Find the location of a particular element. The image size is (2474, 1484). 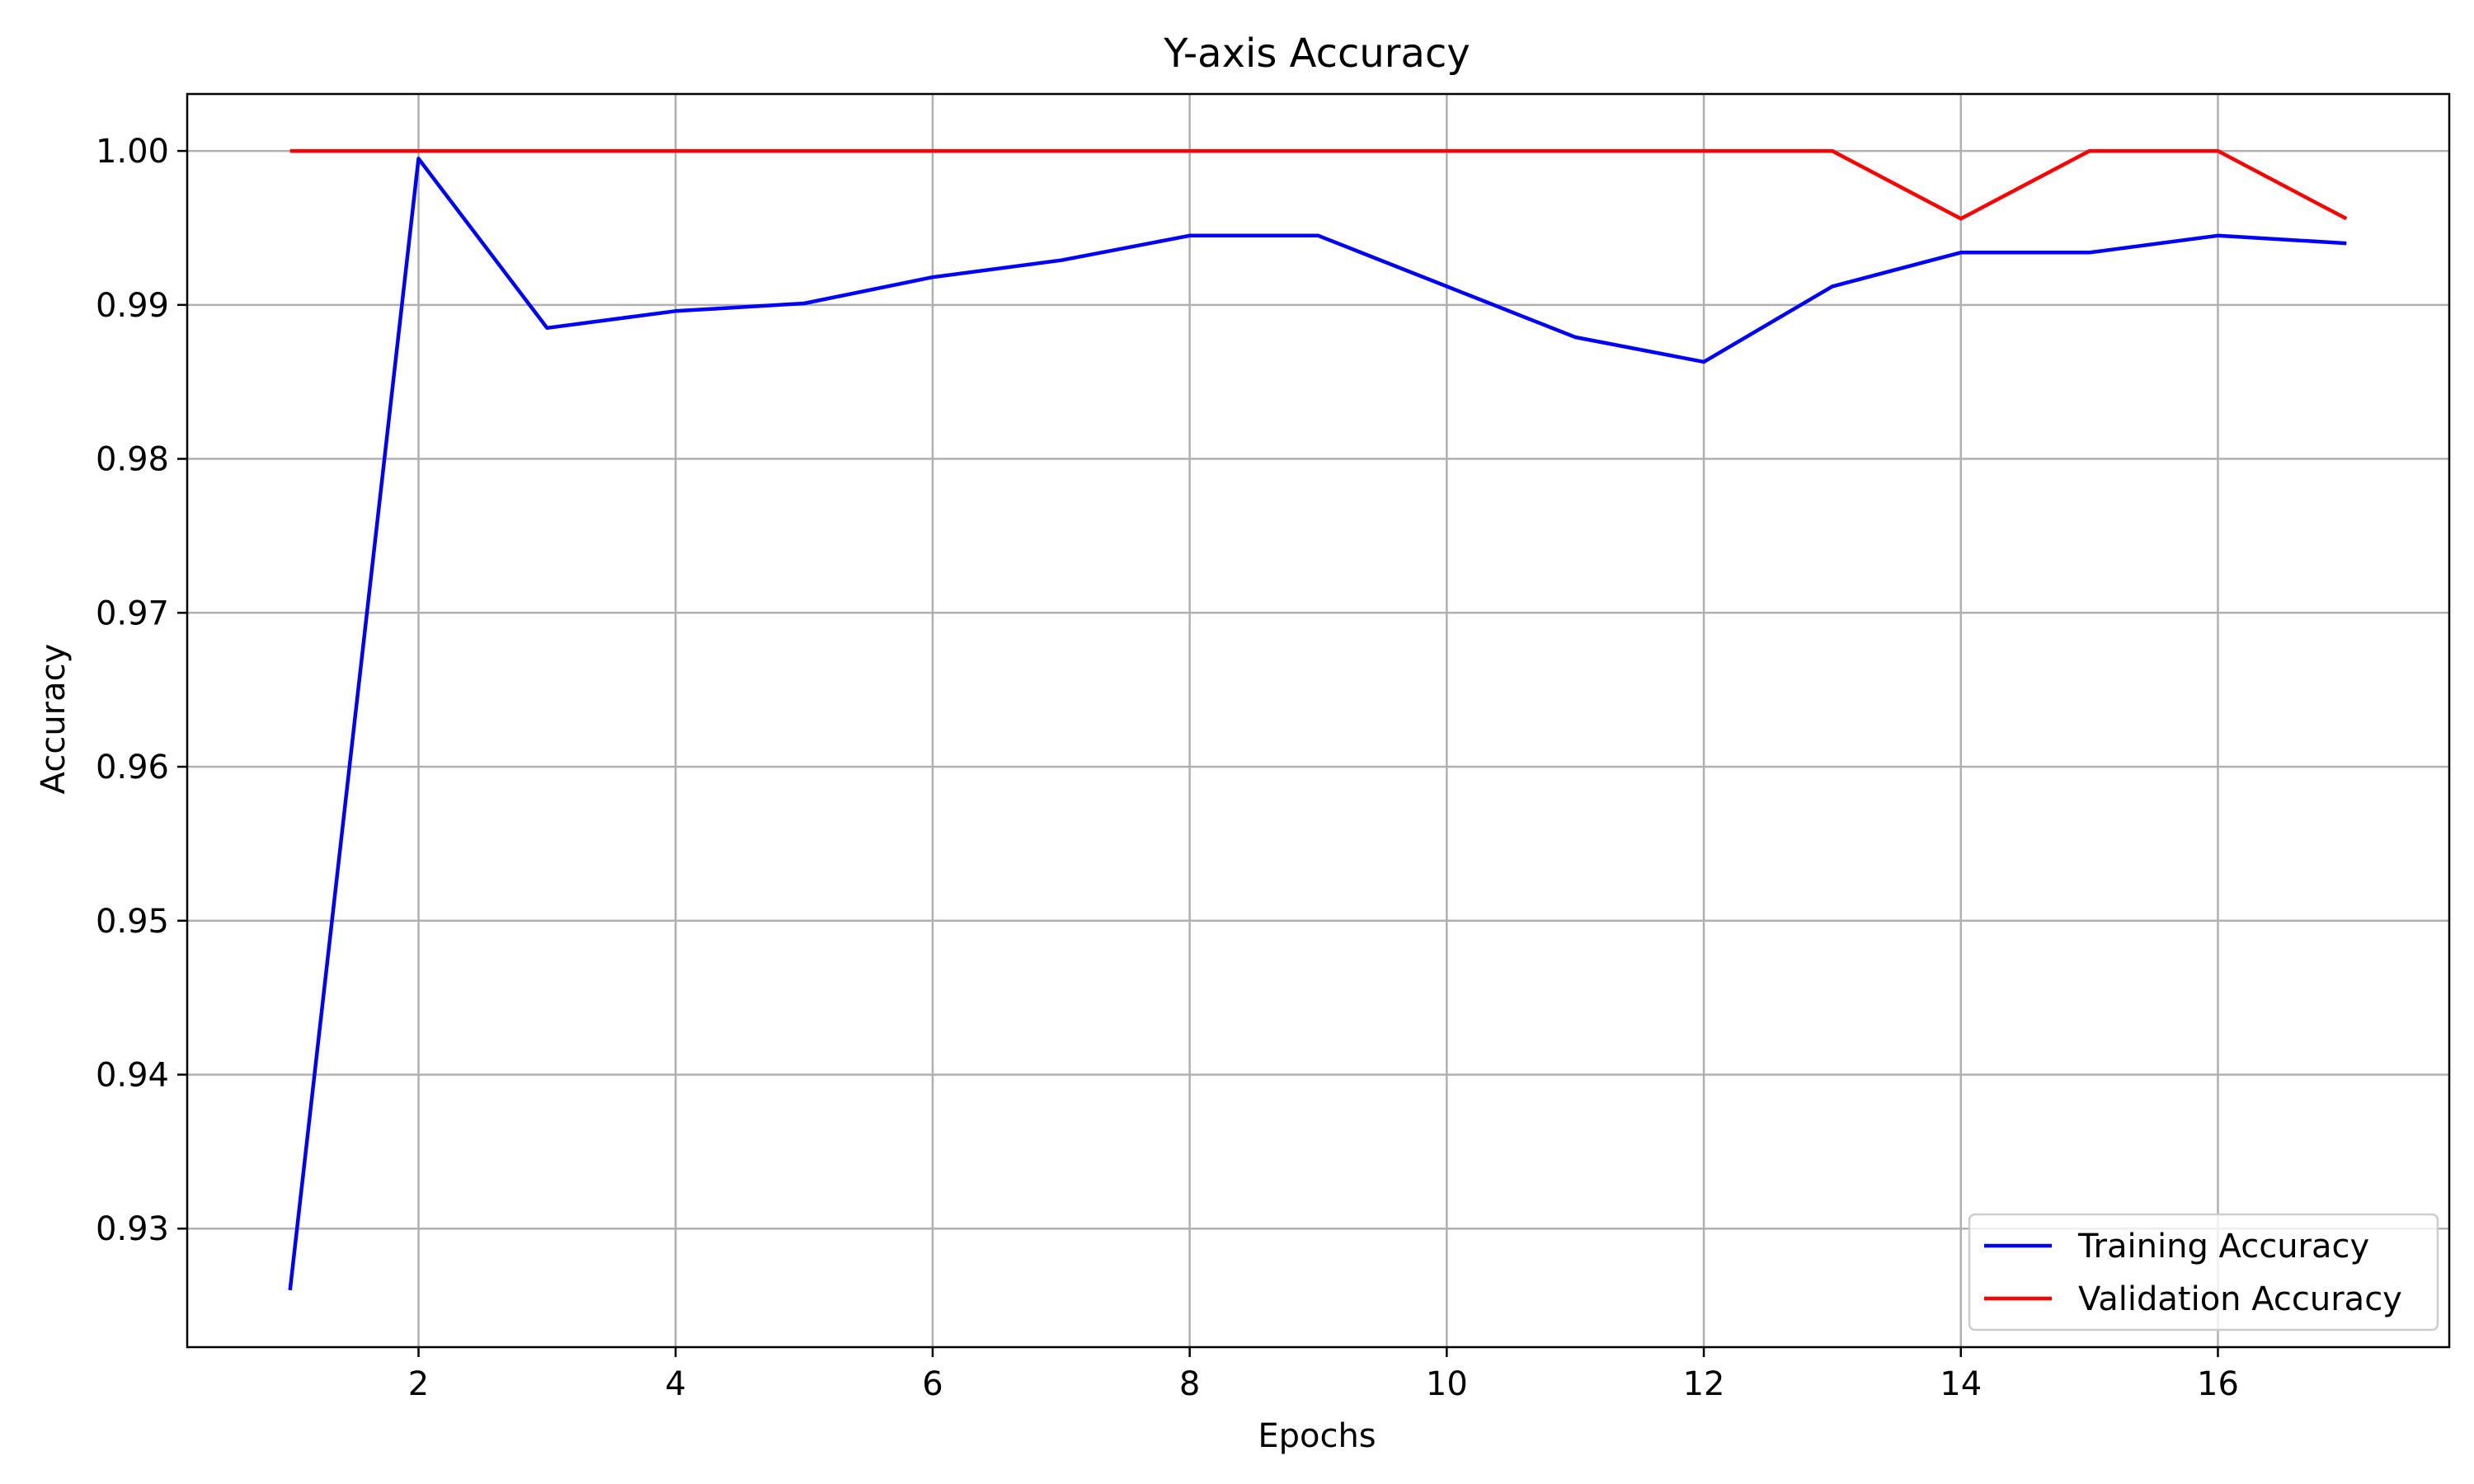

x-tick-label: 4 is located at coordinates (676, 1384).